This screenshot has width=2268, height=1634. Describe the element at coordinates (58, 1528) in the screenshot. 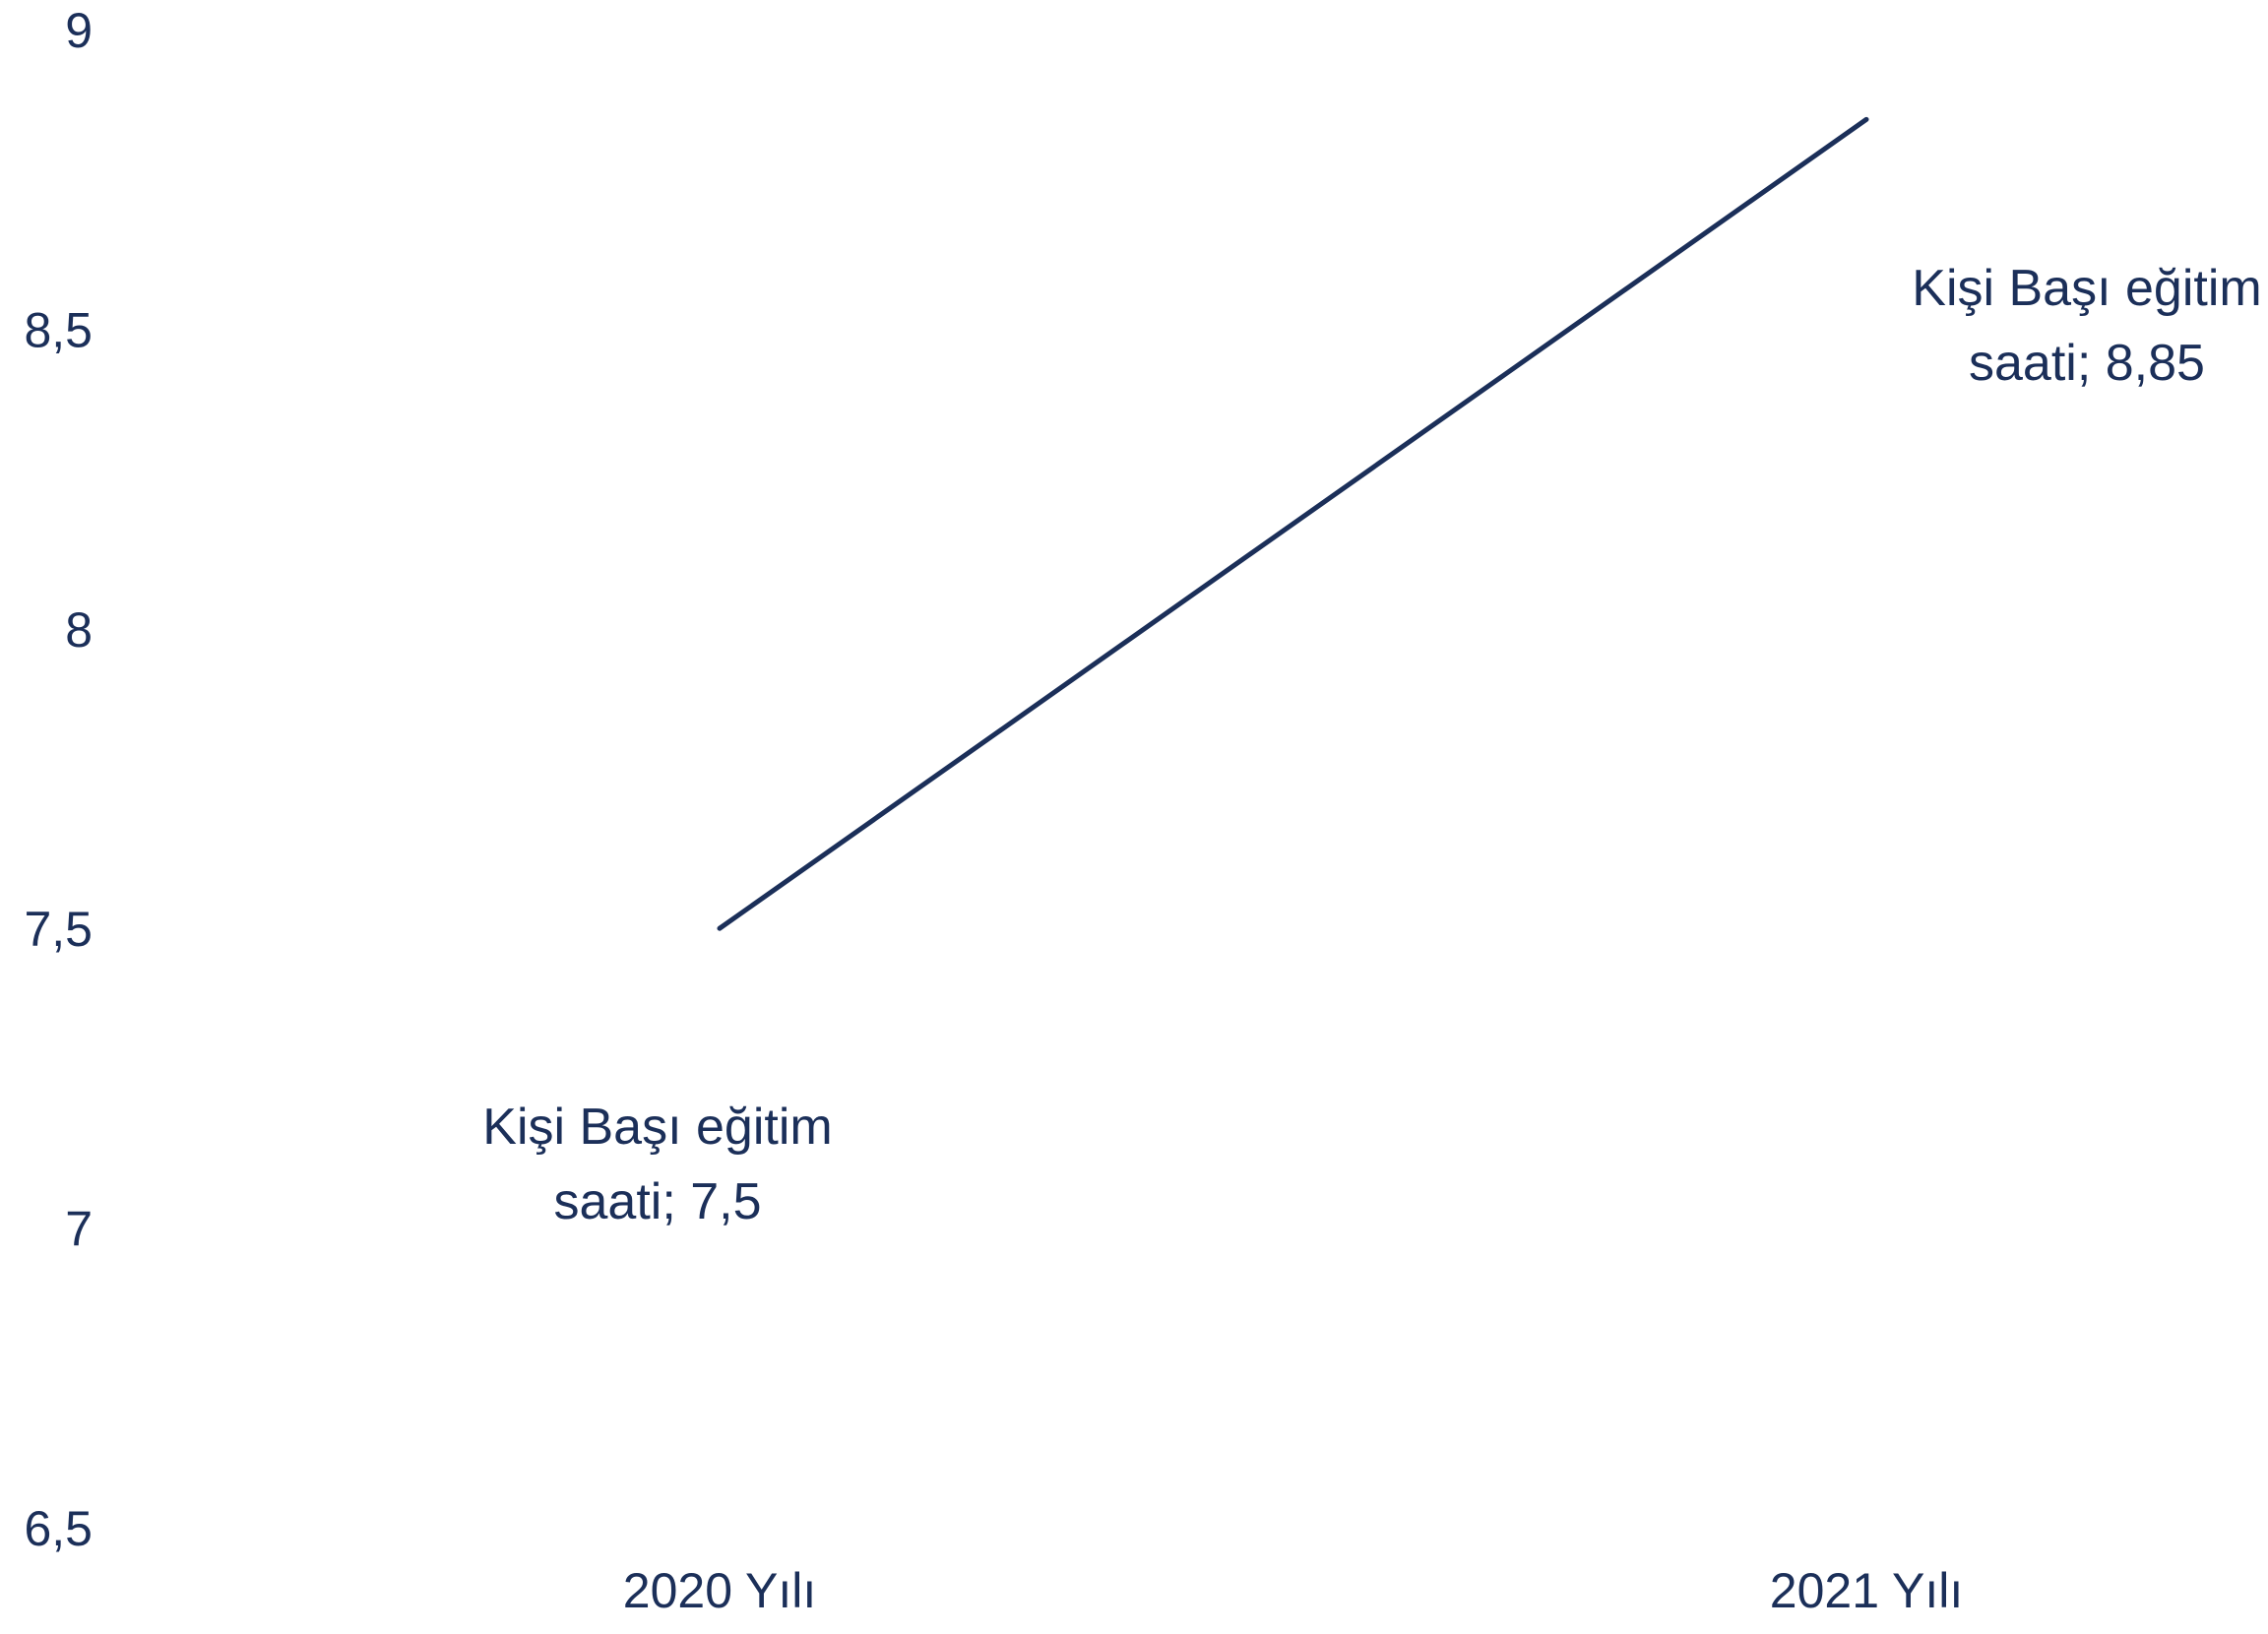

I see `y-tick-label: 6,5` at that location.